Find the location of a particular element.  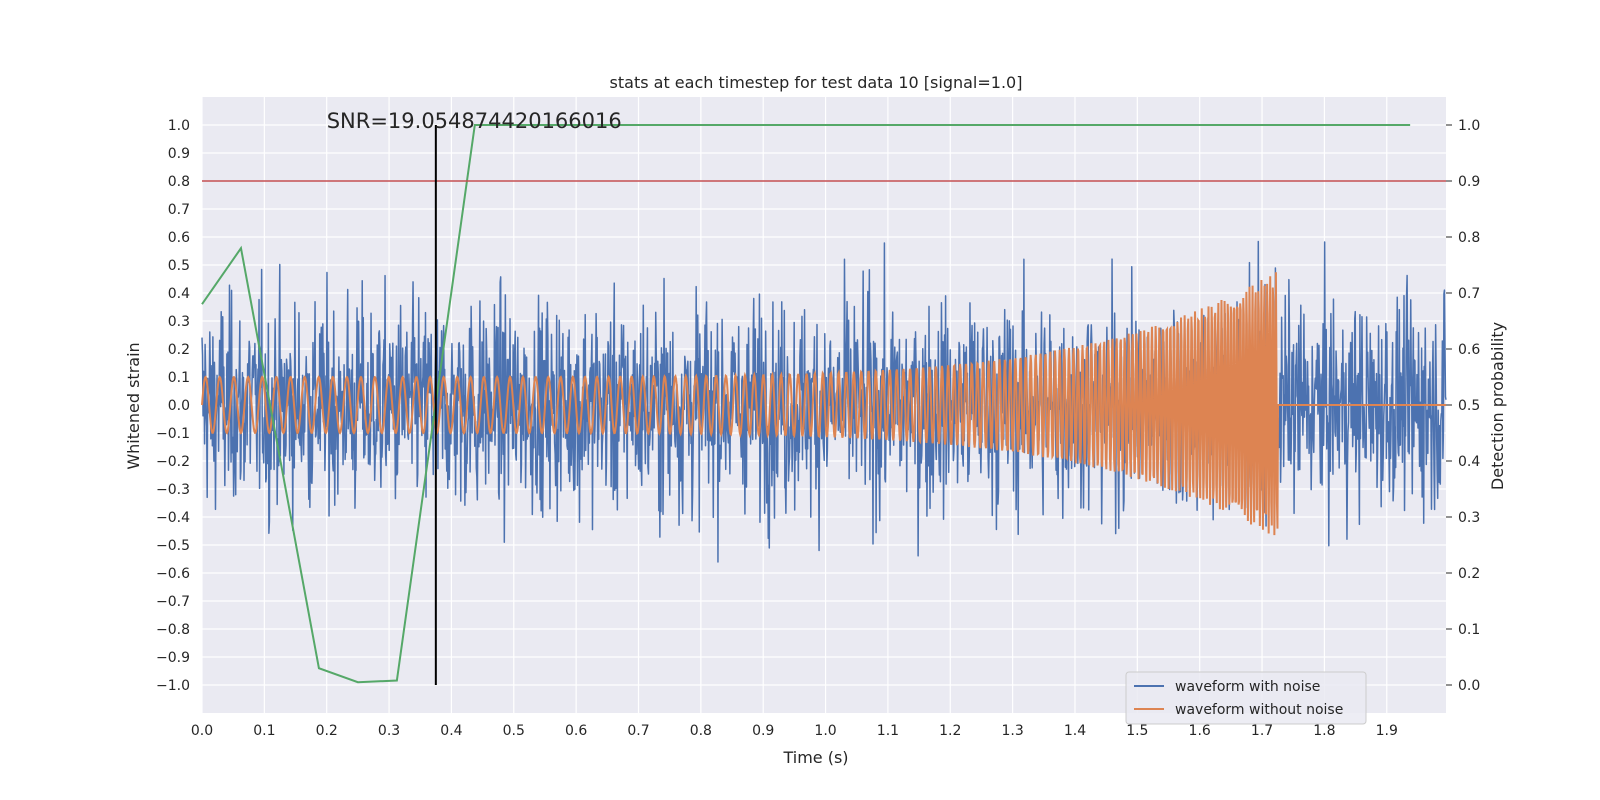

y-tick-label: 0.8 is located at coordinates (179, 182).